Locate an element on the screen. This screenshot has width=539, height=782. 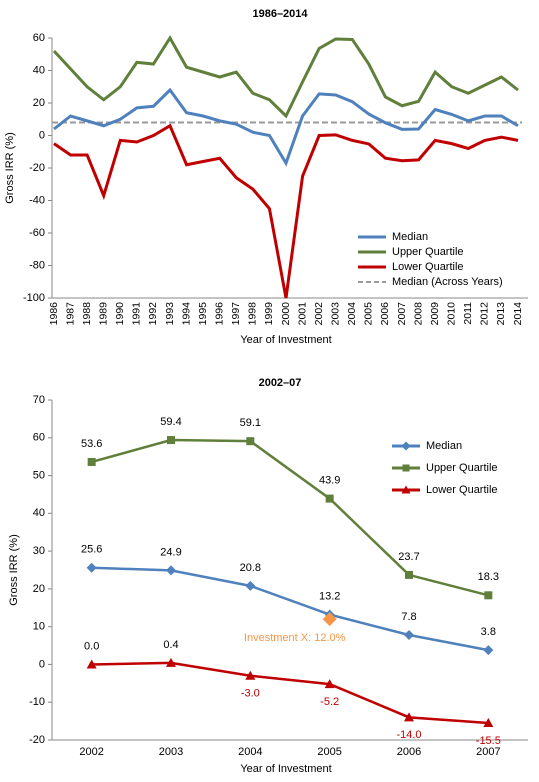
x-tick-label: 1991 is located at coordinates (137, 314).